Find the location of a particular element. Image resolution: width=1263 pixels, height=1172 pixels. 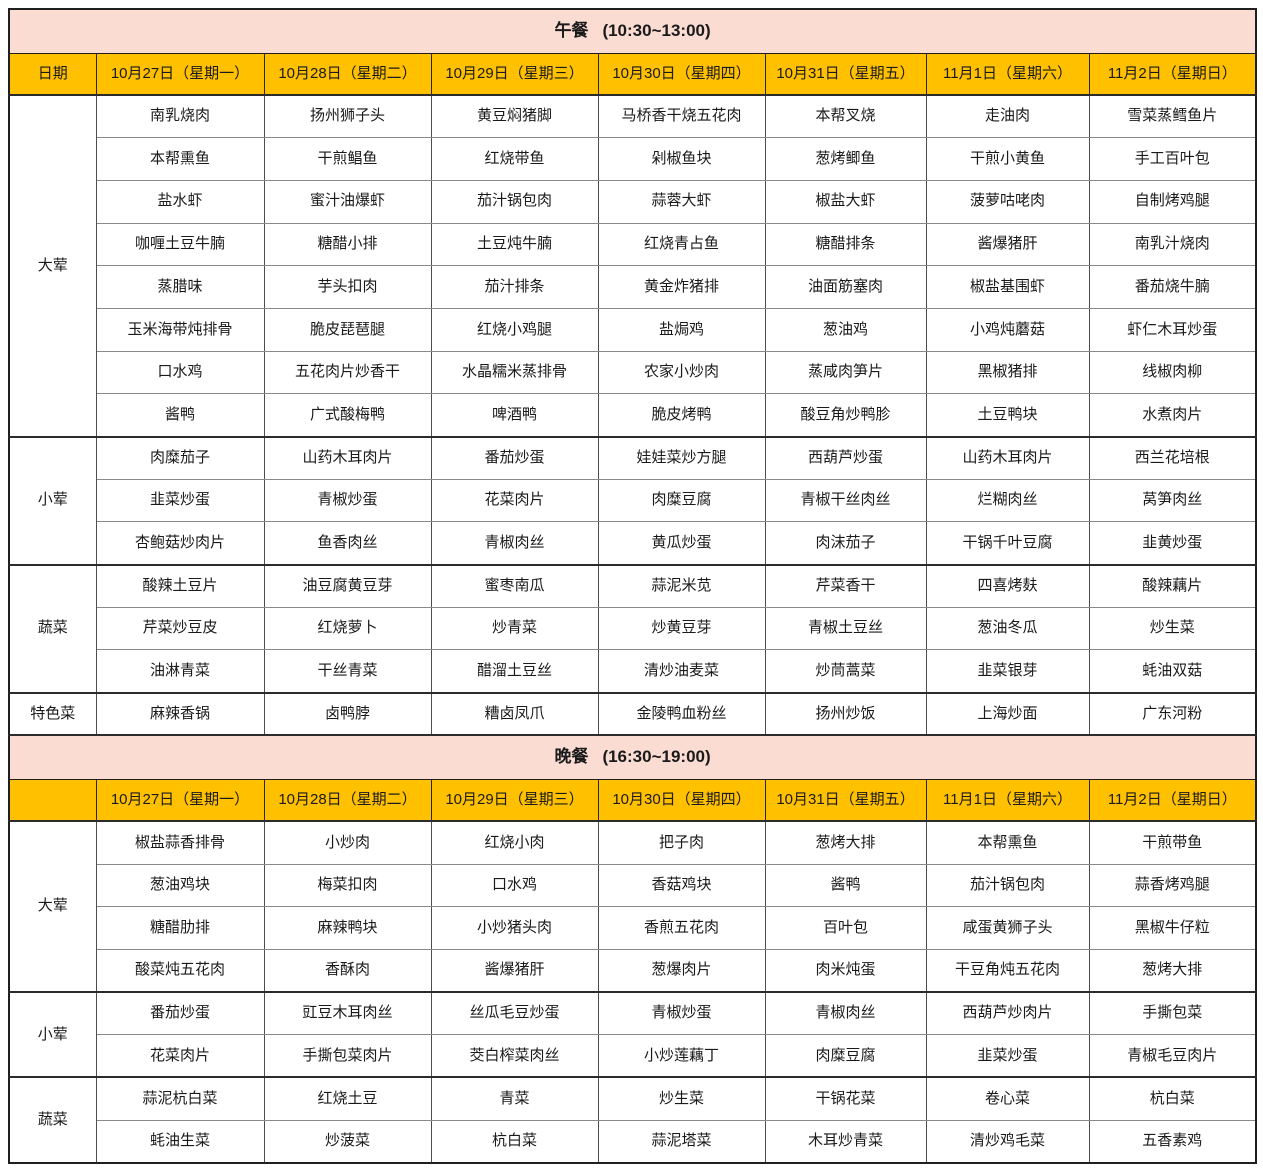

meal-time-range: (16:30~19:00) is located at coordinates (656, 757).